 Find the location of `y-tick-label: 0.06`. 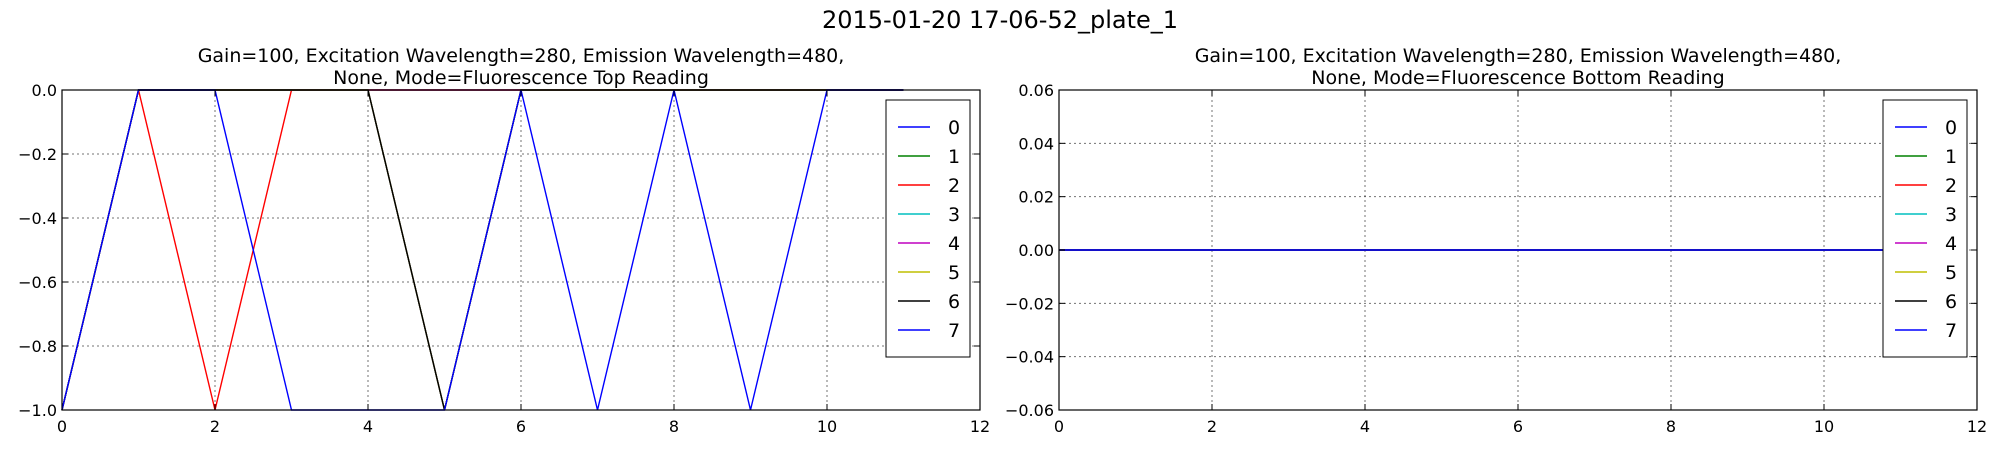

y-tick-label: 0.06 is located at coordinates (1036, 90).